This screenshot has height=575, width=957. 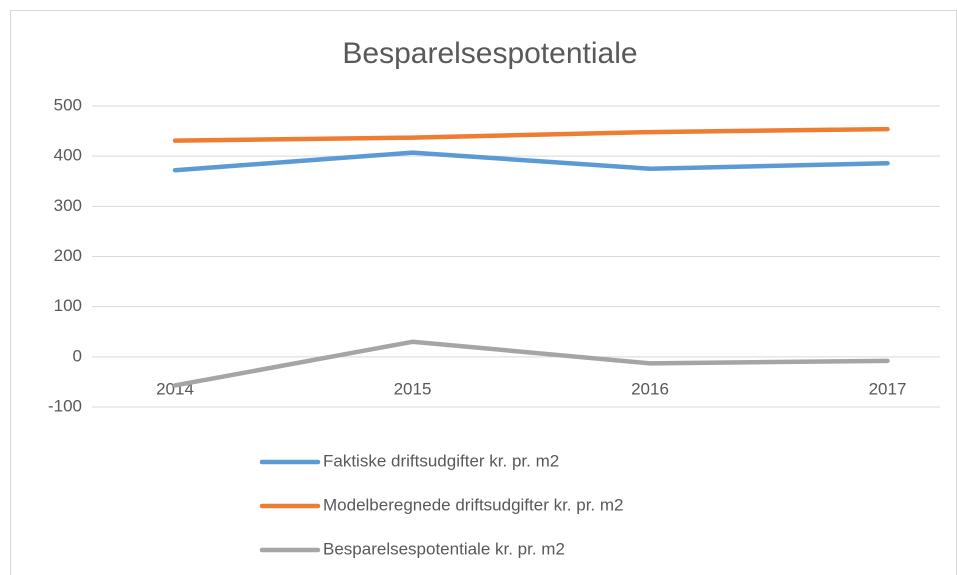 I want to click on y-tick-label: 0, so click(x=77, y=355).